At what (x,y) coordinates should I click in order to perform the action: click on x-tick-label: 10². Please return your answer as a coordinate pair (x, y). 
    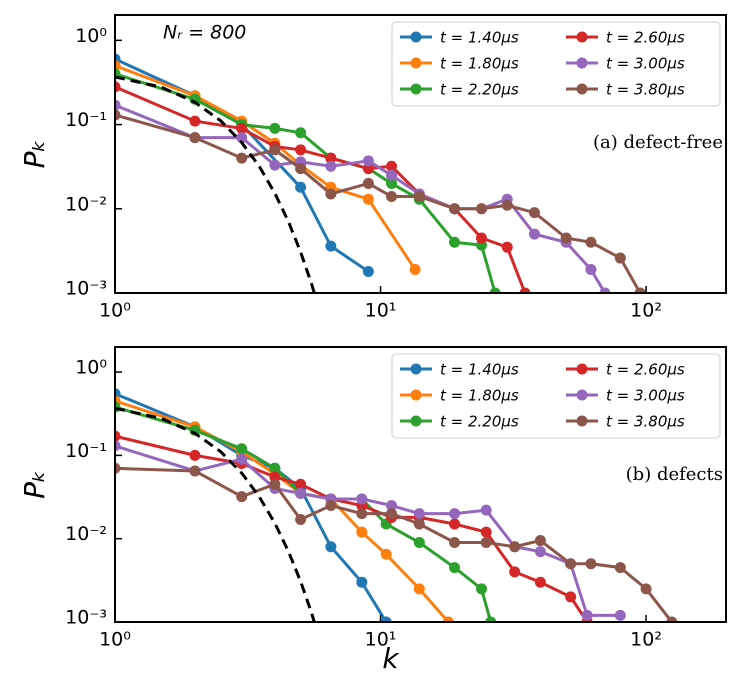
    Looking at the image, I should click on (646, 311).